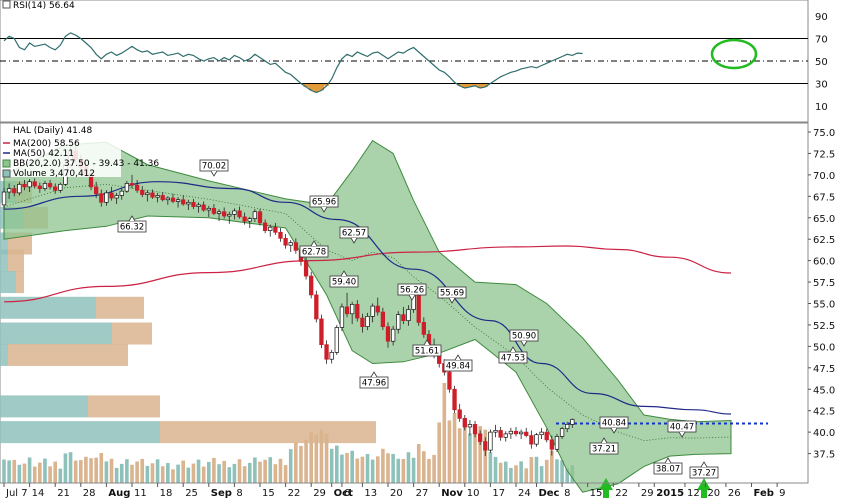  I want to click on annotation-label: 47.53, so click(513, 359).